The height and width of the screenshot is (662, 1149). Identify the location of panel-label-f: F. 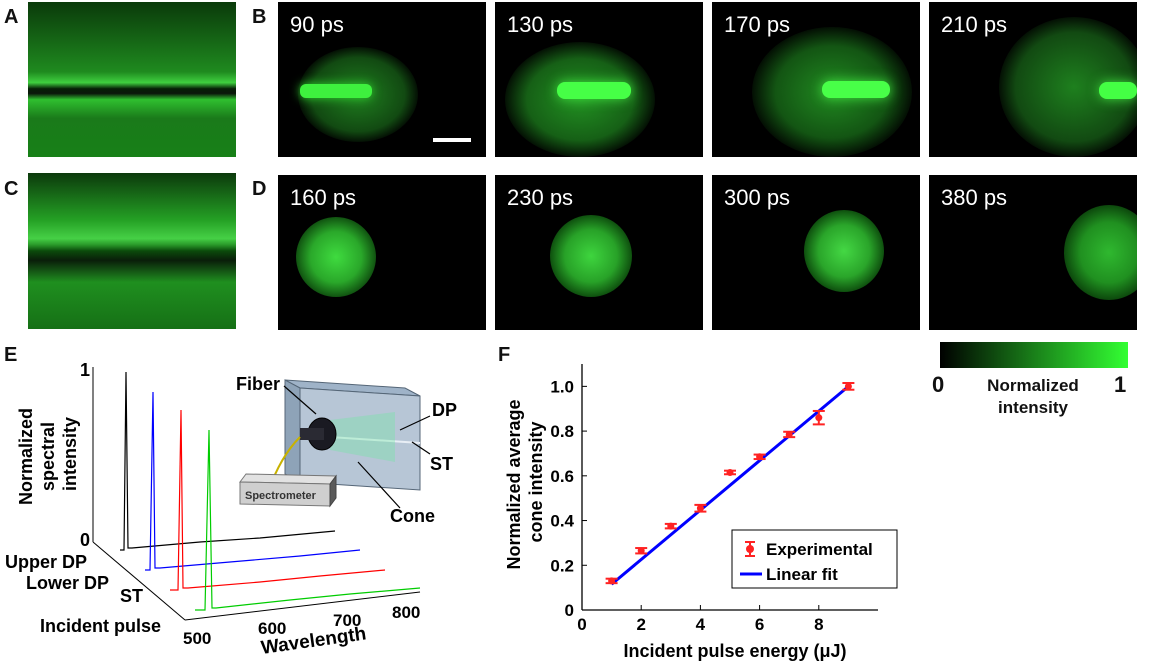
(504, 355).